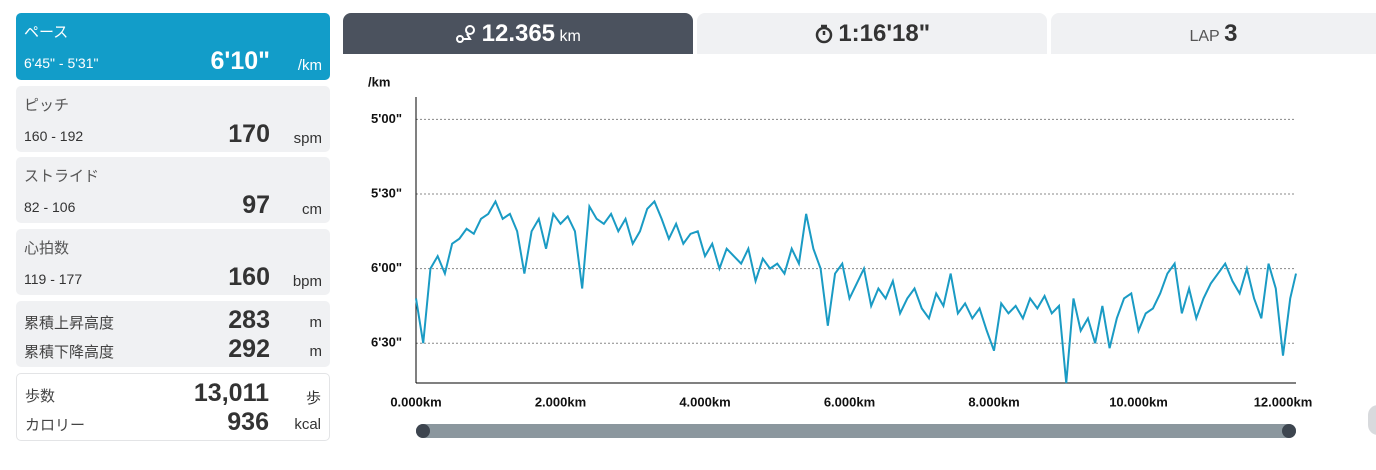 This screenshot has width=1376, height=470. Describe the element at coordinates (884, 33) in the screenshot. I see `time-value: 1:16'18"` at that location.